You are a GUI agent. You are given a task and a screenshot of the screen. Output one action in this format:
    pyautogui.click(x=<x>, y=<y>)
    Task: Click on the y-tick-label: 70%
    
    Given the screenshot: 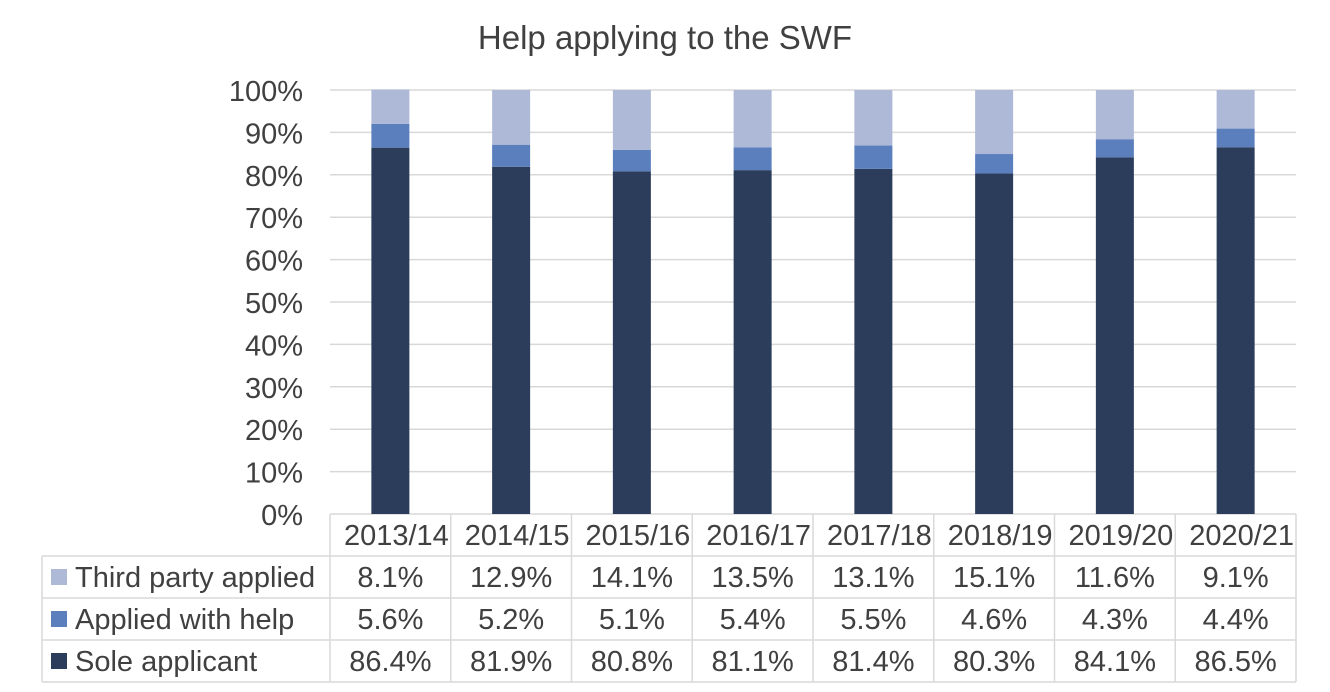 What is the action you would take?
    pyautogui.click(x=274, y=219)
    